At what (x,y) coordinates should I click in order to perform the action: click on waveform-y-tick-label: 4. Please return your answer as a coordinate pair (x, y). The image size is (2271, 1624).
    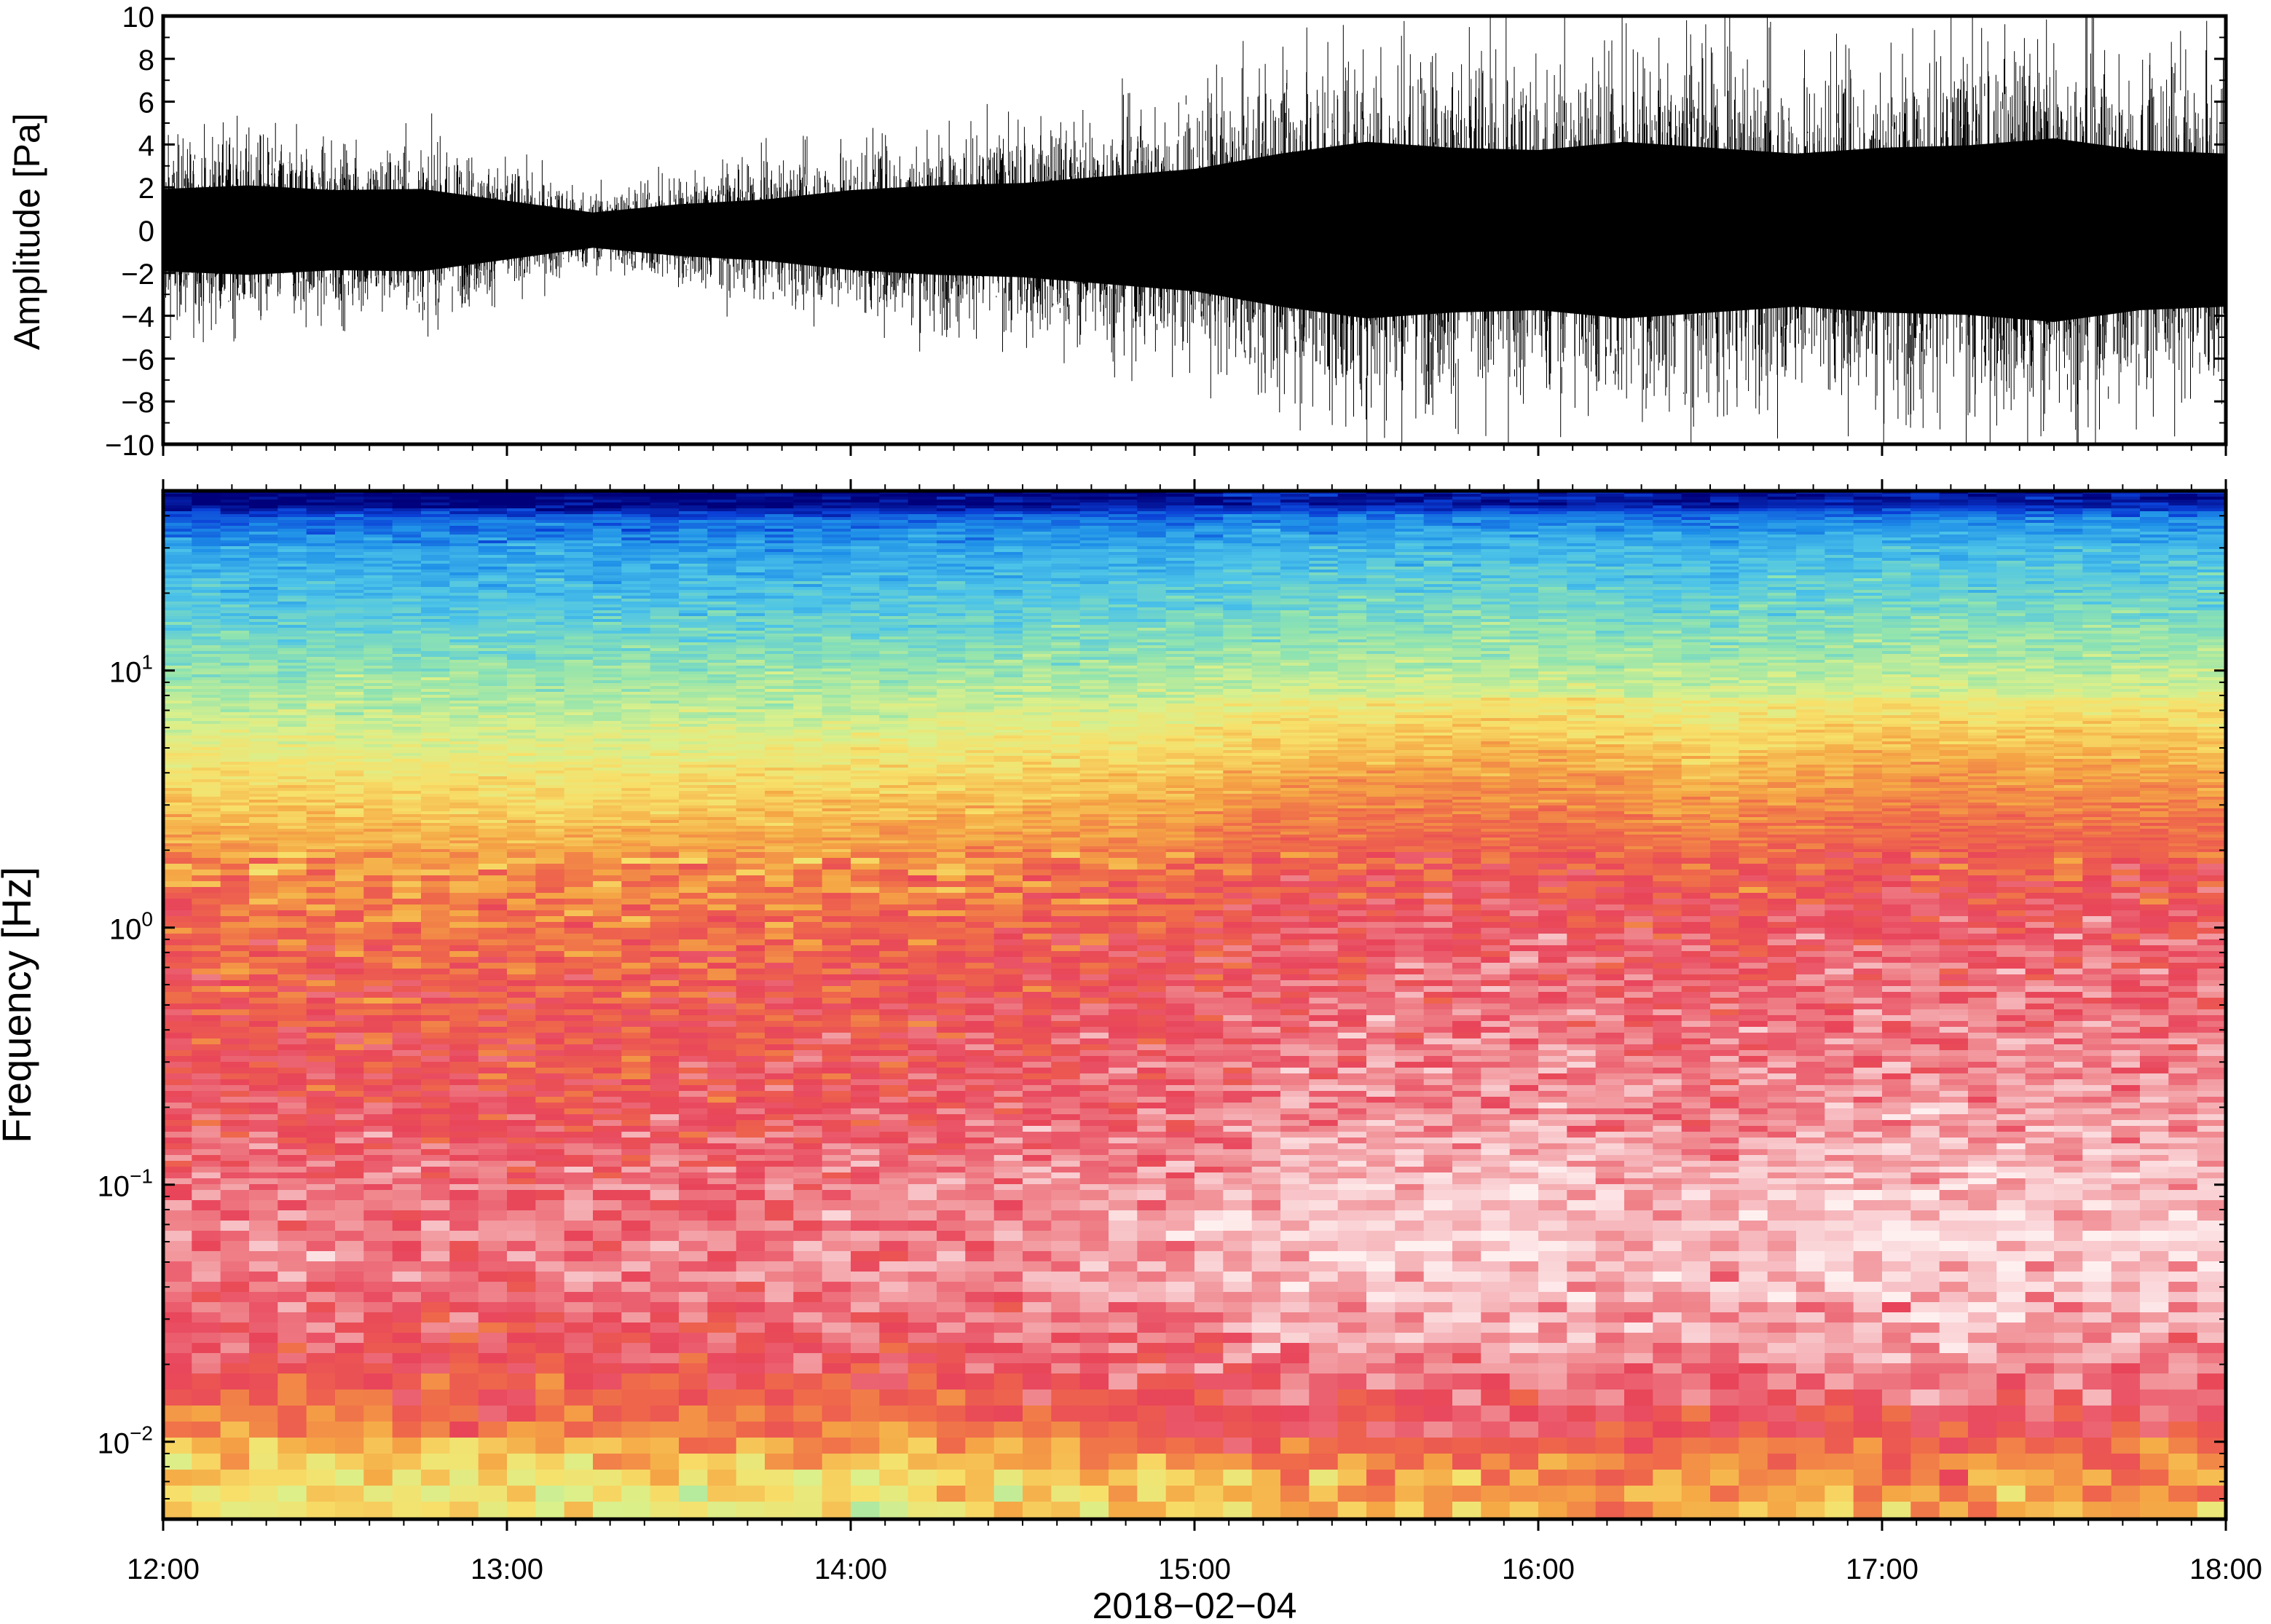
    Looking at the image, I should click on (146, 146).